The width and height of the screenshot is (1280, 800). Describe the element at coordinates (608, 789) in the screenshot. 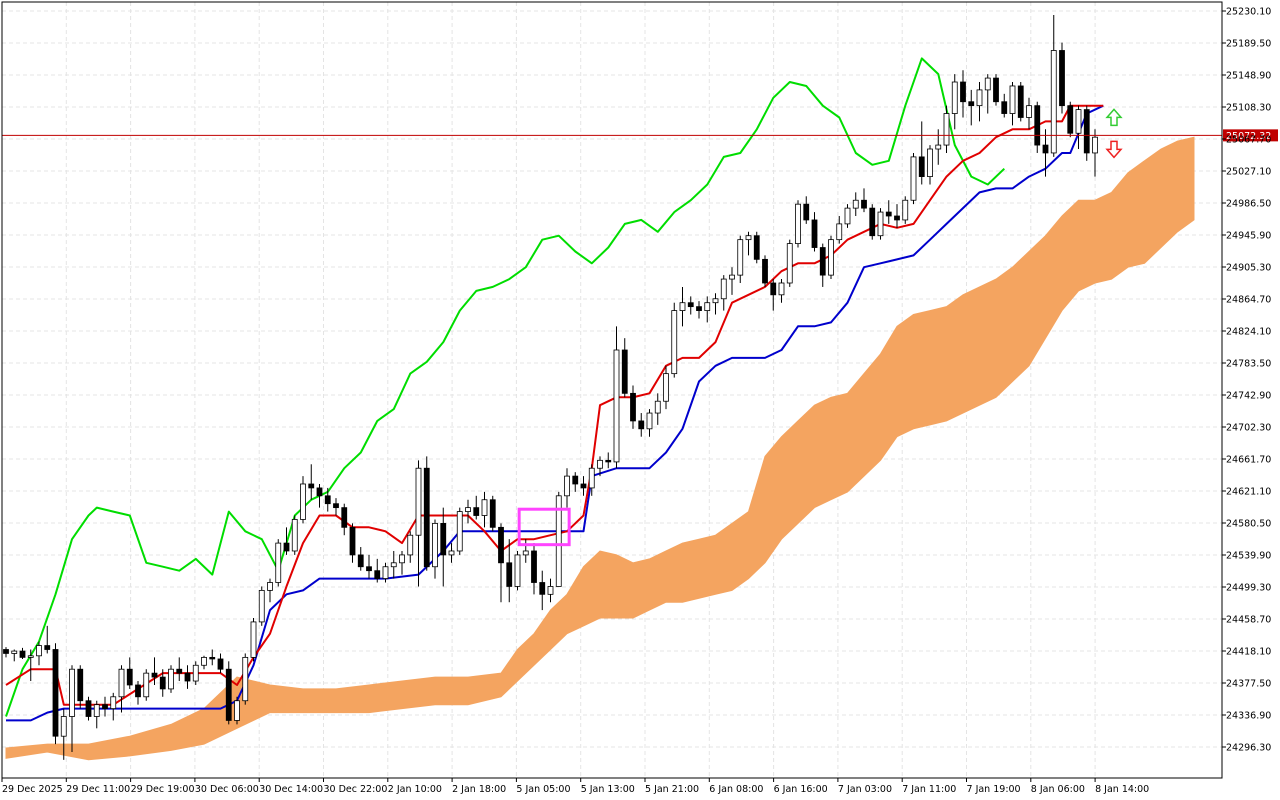

I see `time-tick-label: 5 Jan 13:00` at that location.